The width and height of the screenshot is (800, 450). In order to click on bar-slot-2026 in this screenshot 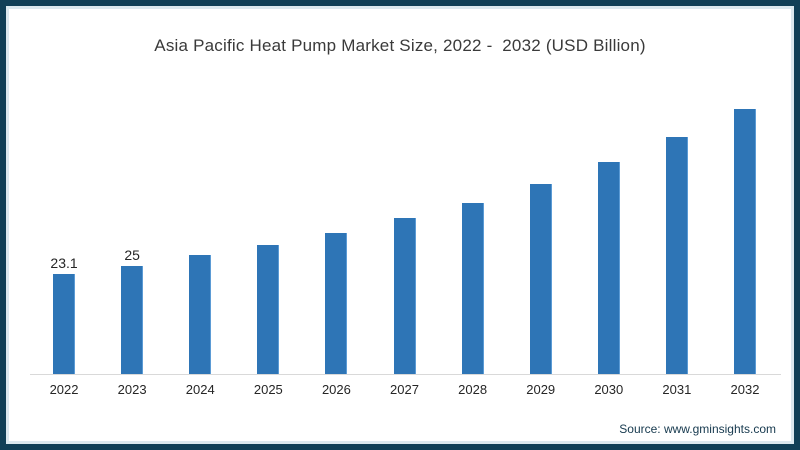, I will do `click(336, 190)`.